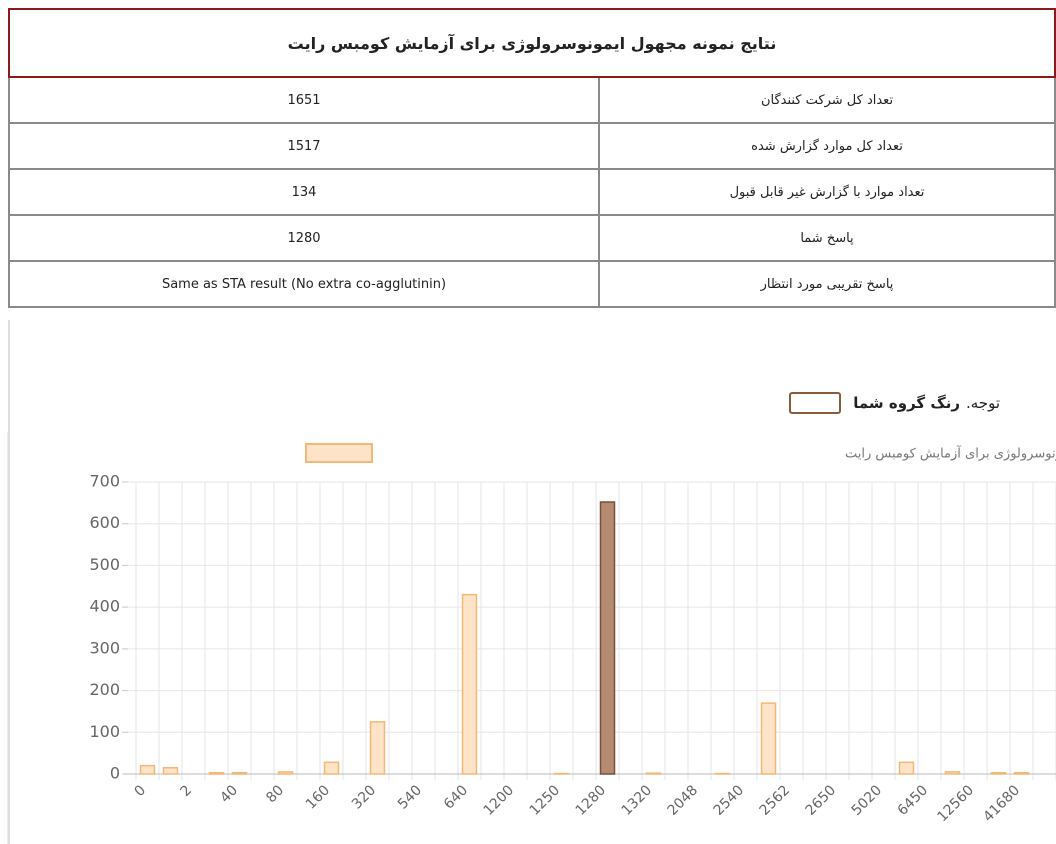 The height and width of the screenshot is (844, 1056). I want to click on y-tick-label: 500, so click(104, 564).